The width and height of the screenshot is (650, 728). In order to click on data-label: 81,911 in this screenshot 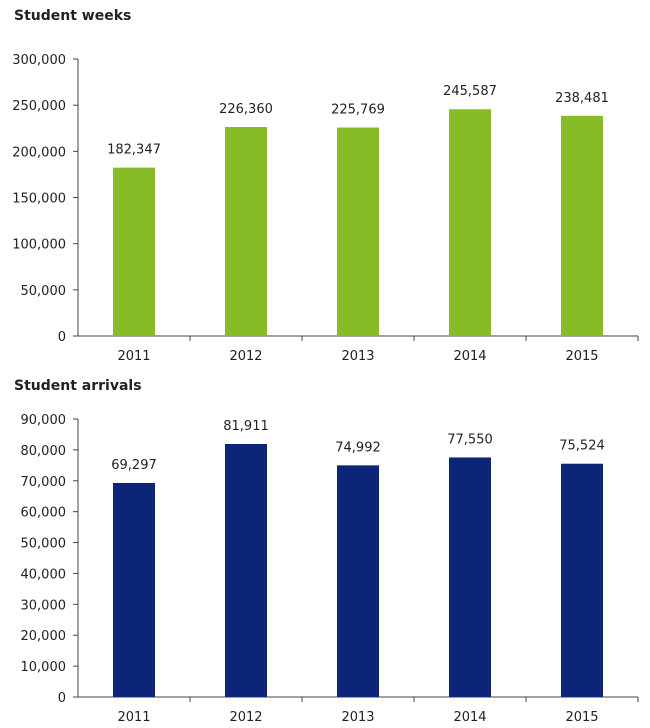, I will do `click(246, 426)`.